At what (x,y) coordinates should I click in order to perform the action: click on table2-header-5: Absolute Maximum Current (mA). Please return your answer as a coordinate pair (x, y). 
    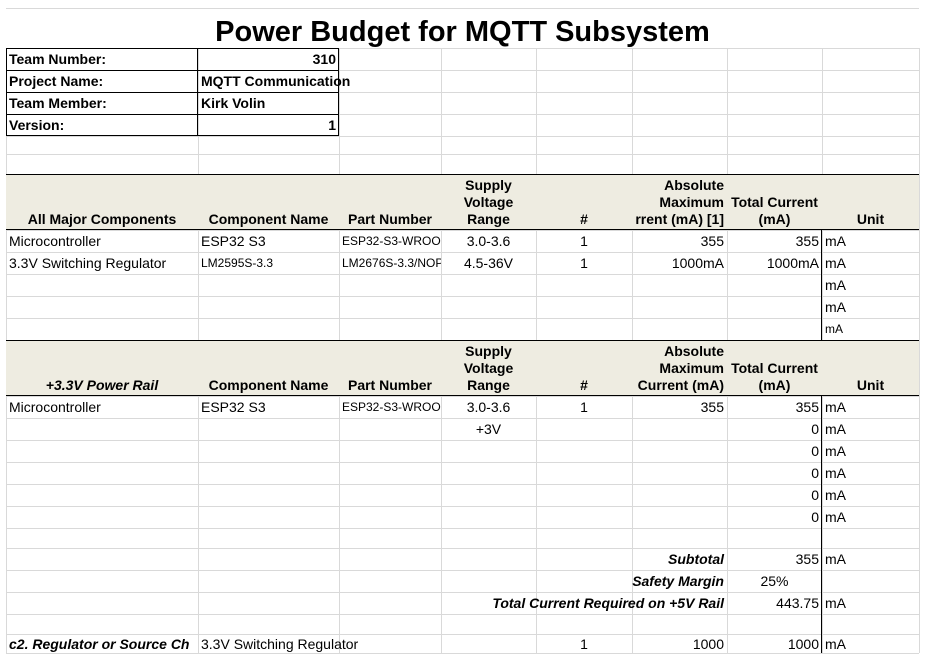
    Looking at the image, I should click on (679, 368).